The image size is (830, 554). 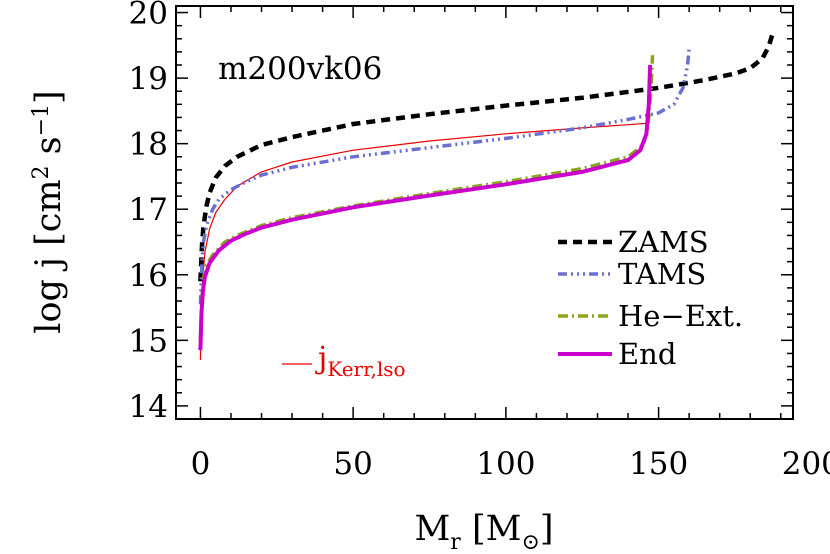 What do you see at coordinates (680, 316) in the screenshot?
I see `legend-label: He−Ext.` at bounding box center [680, 316].